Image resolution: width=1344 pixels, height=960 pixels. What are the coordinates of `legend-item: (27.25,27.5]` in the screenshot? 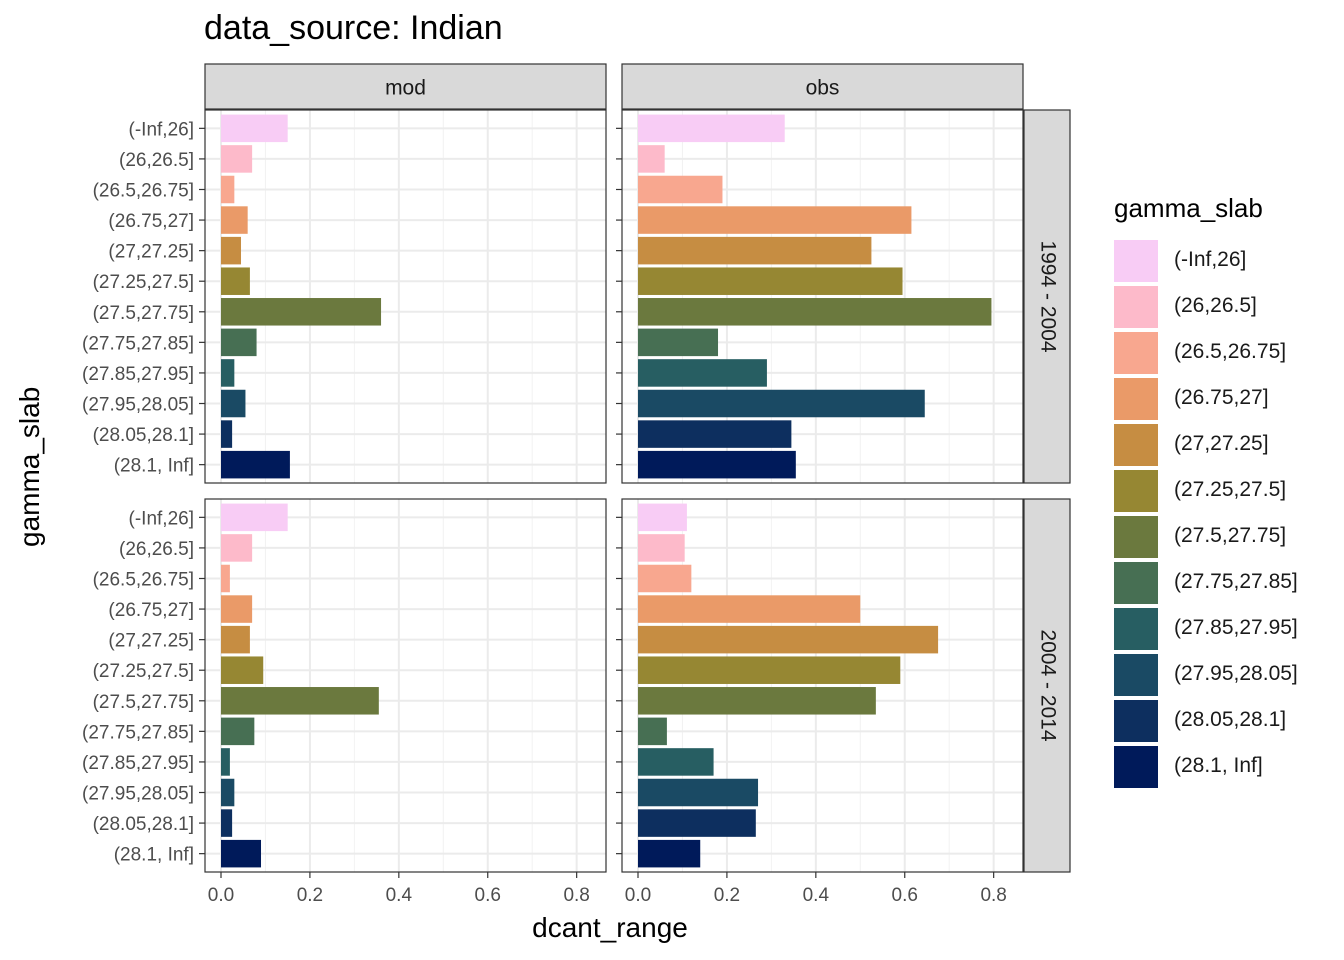 It's located at (1200, 491).